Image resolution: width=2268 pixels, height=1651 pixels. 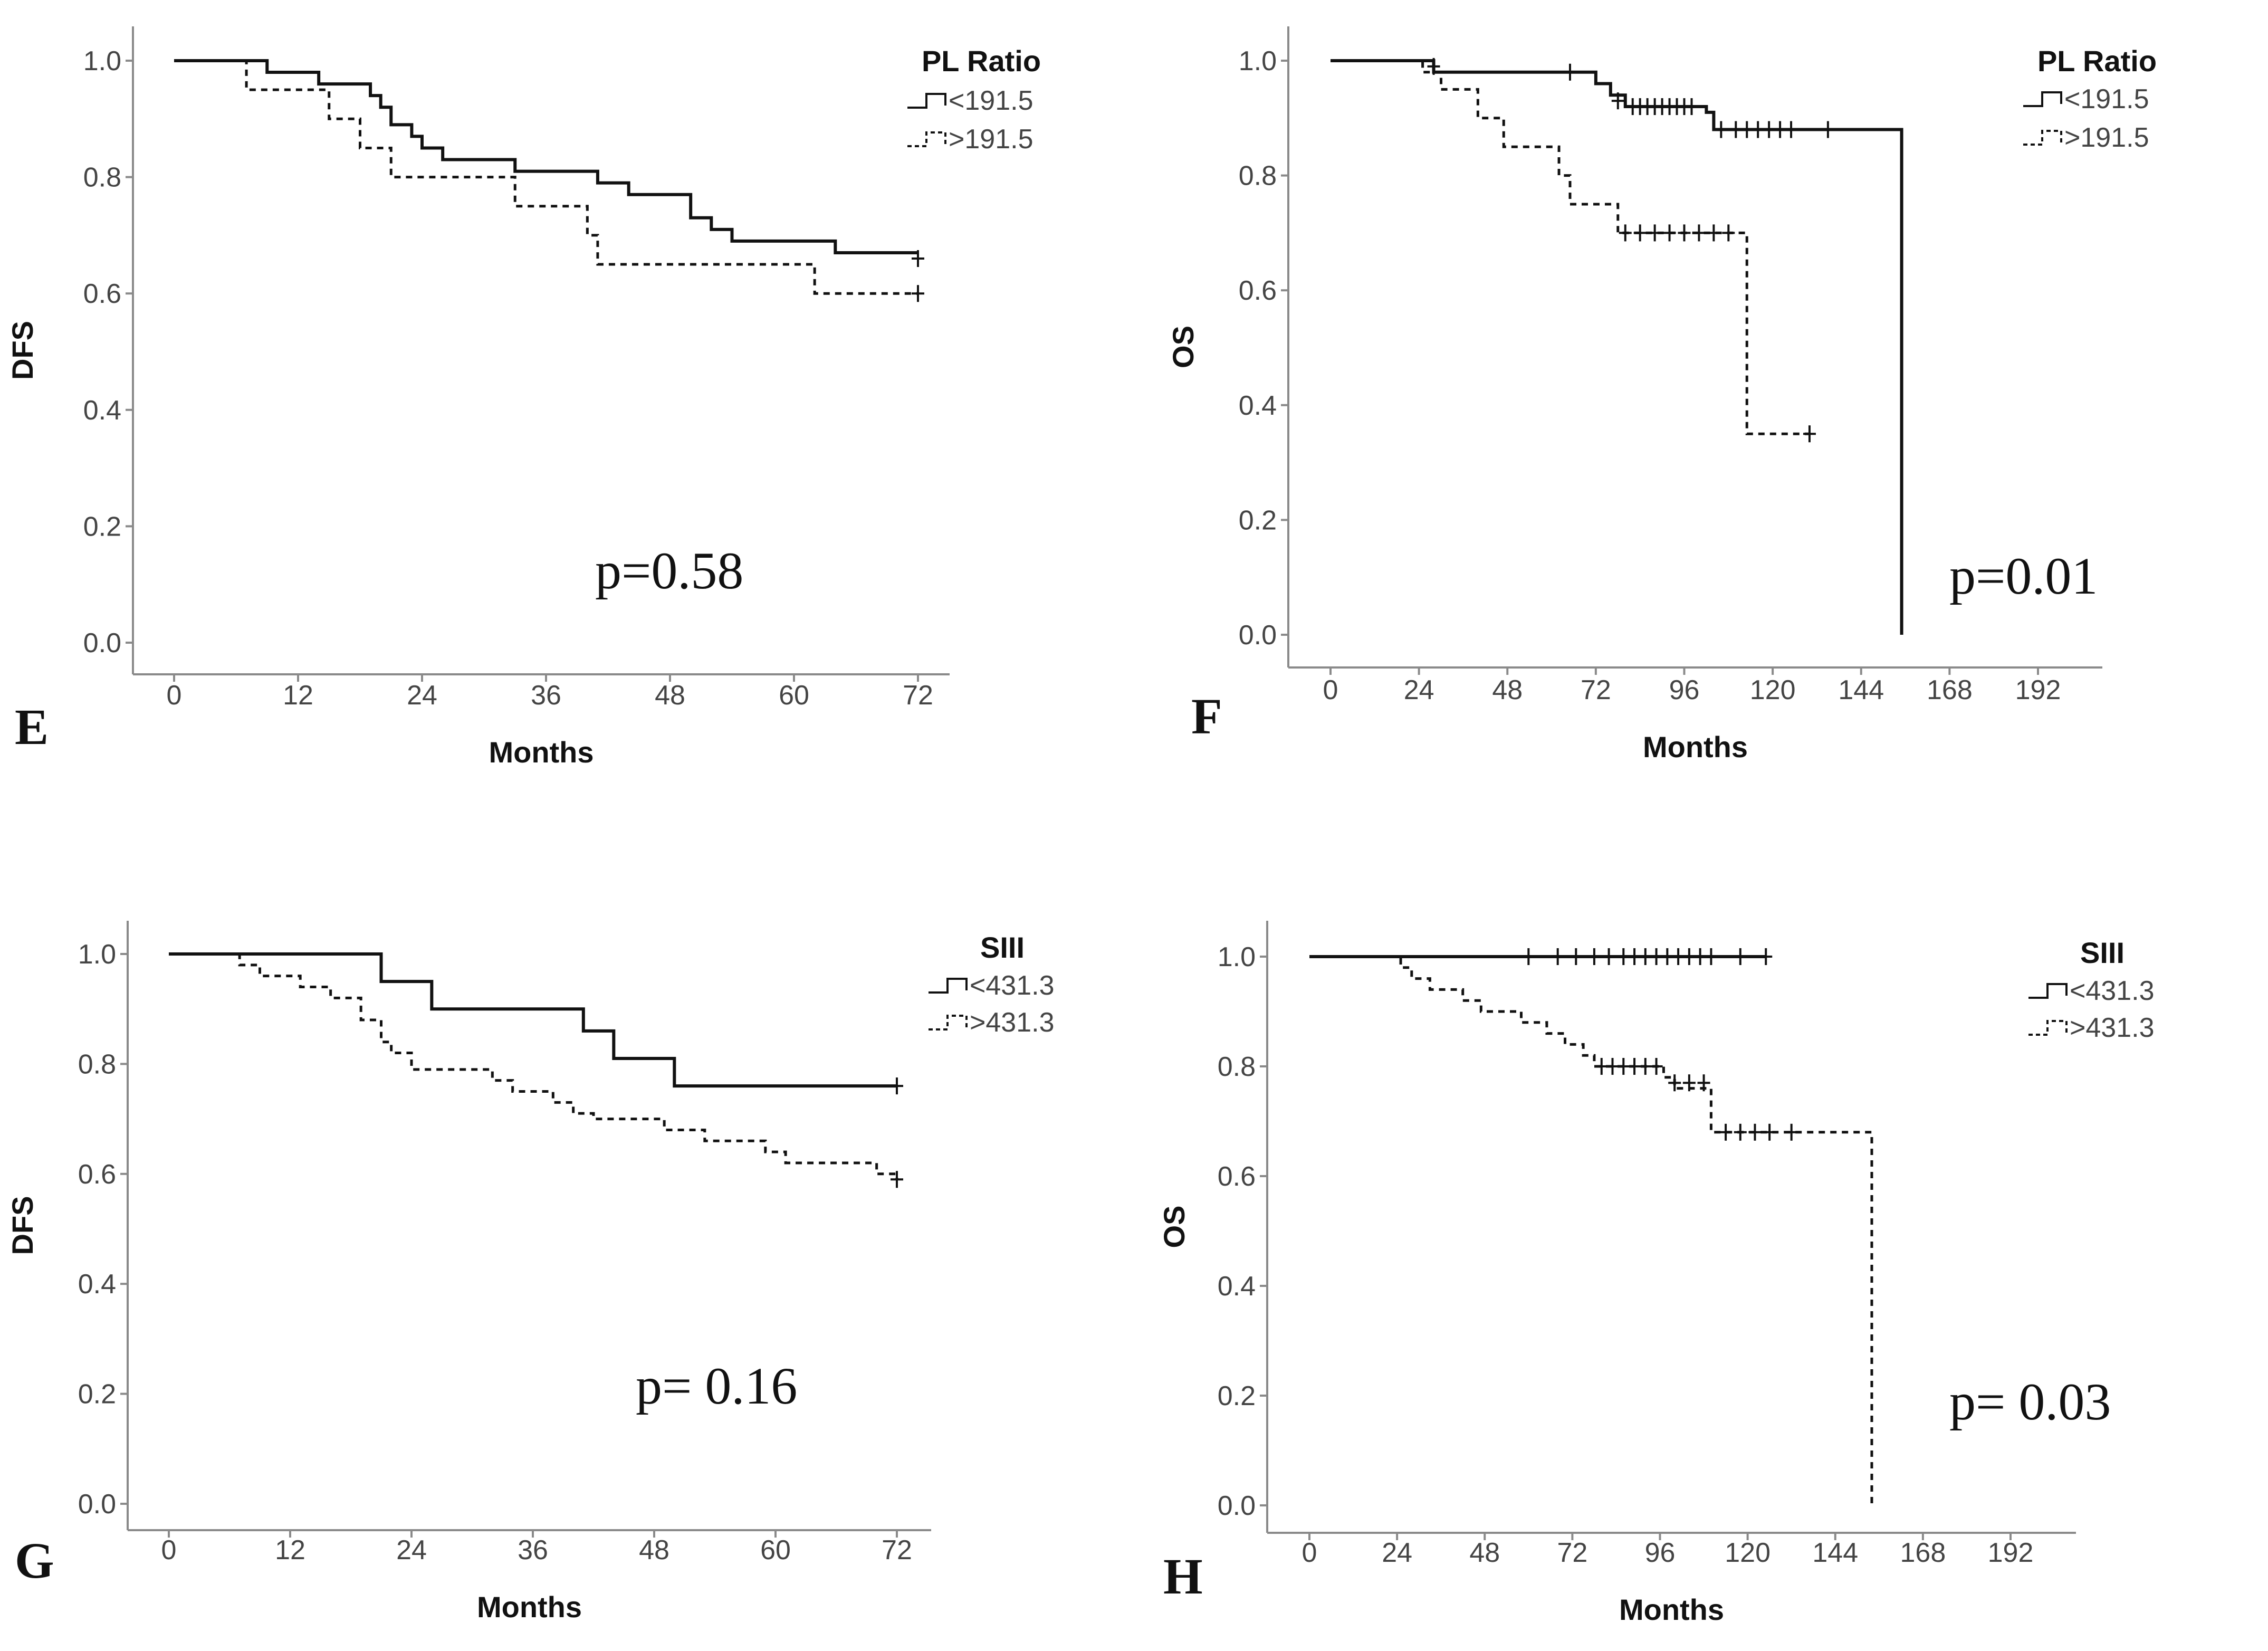 I want to click on panel-letter: F, so click(x=1207, y=716).